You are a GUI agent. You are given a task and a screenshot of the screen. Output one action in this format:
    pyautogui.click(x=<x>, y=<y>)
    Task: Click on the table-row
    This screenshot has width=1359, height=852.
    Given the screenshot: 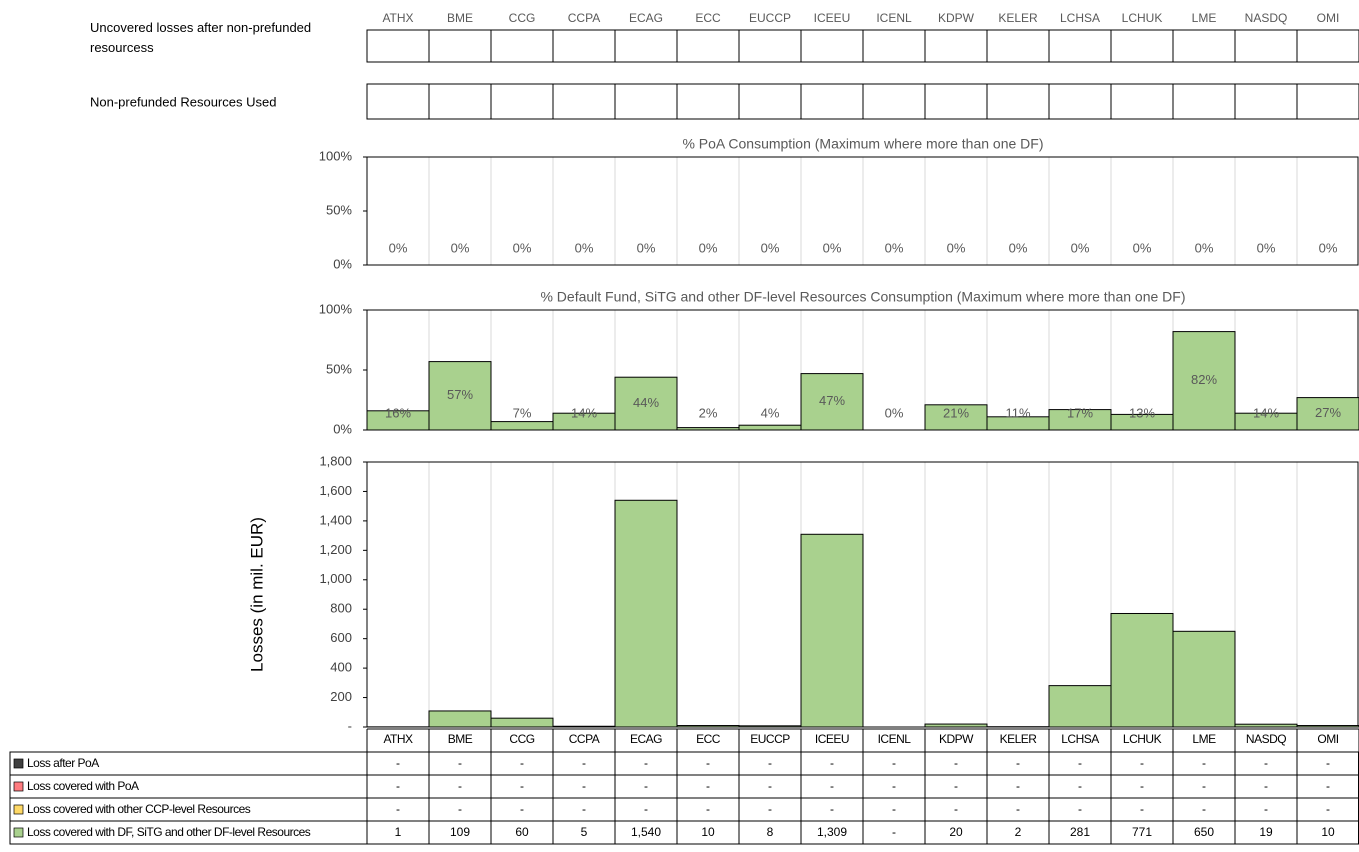 What is the action you would take?
    pyautogui.click(x=684, y=763)
    